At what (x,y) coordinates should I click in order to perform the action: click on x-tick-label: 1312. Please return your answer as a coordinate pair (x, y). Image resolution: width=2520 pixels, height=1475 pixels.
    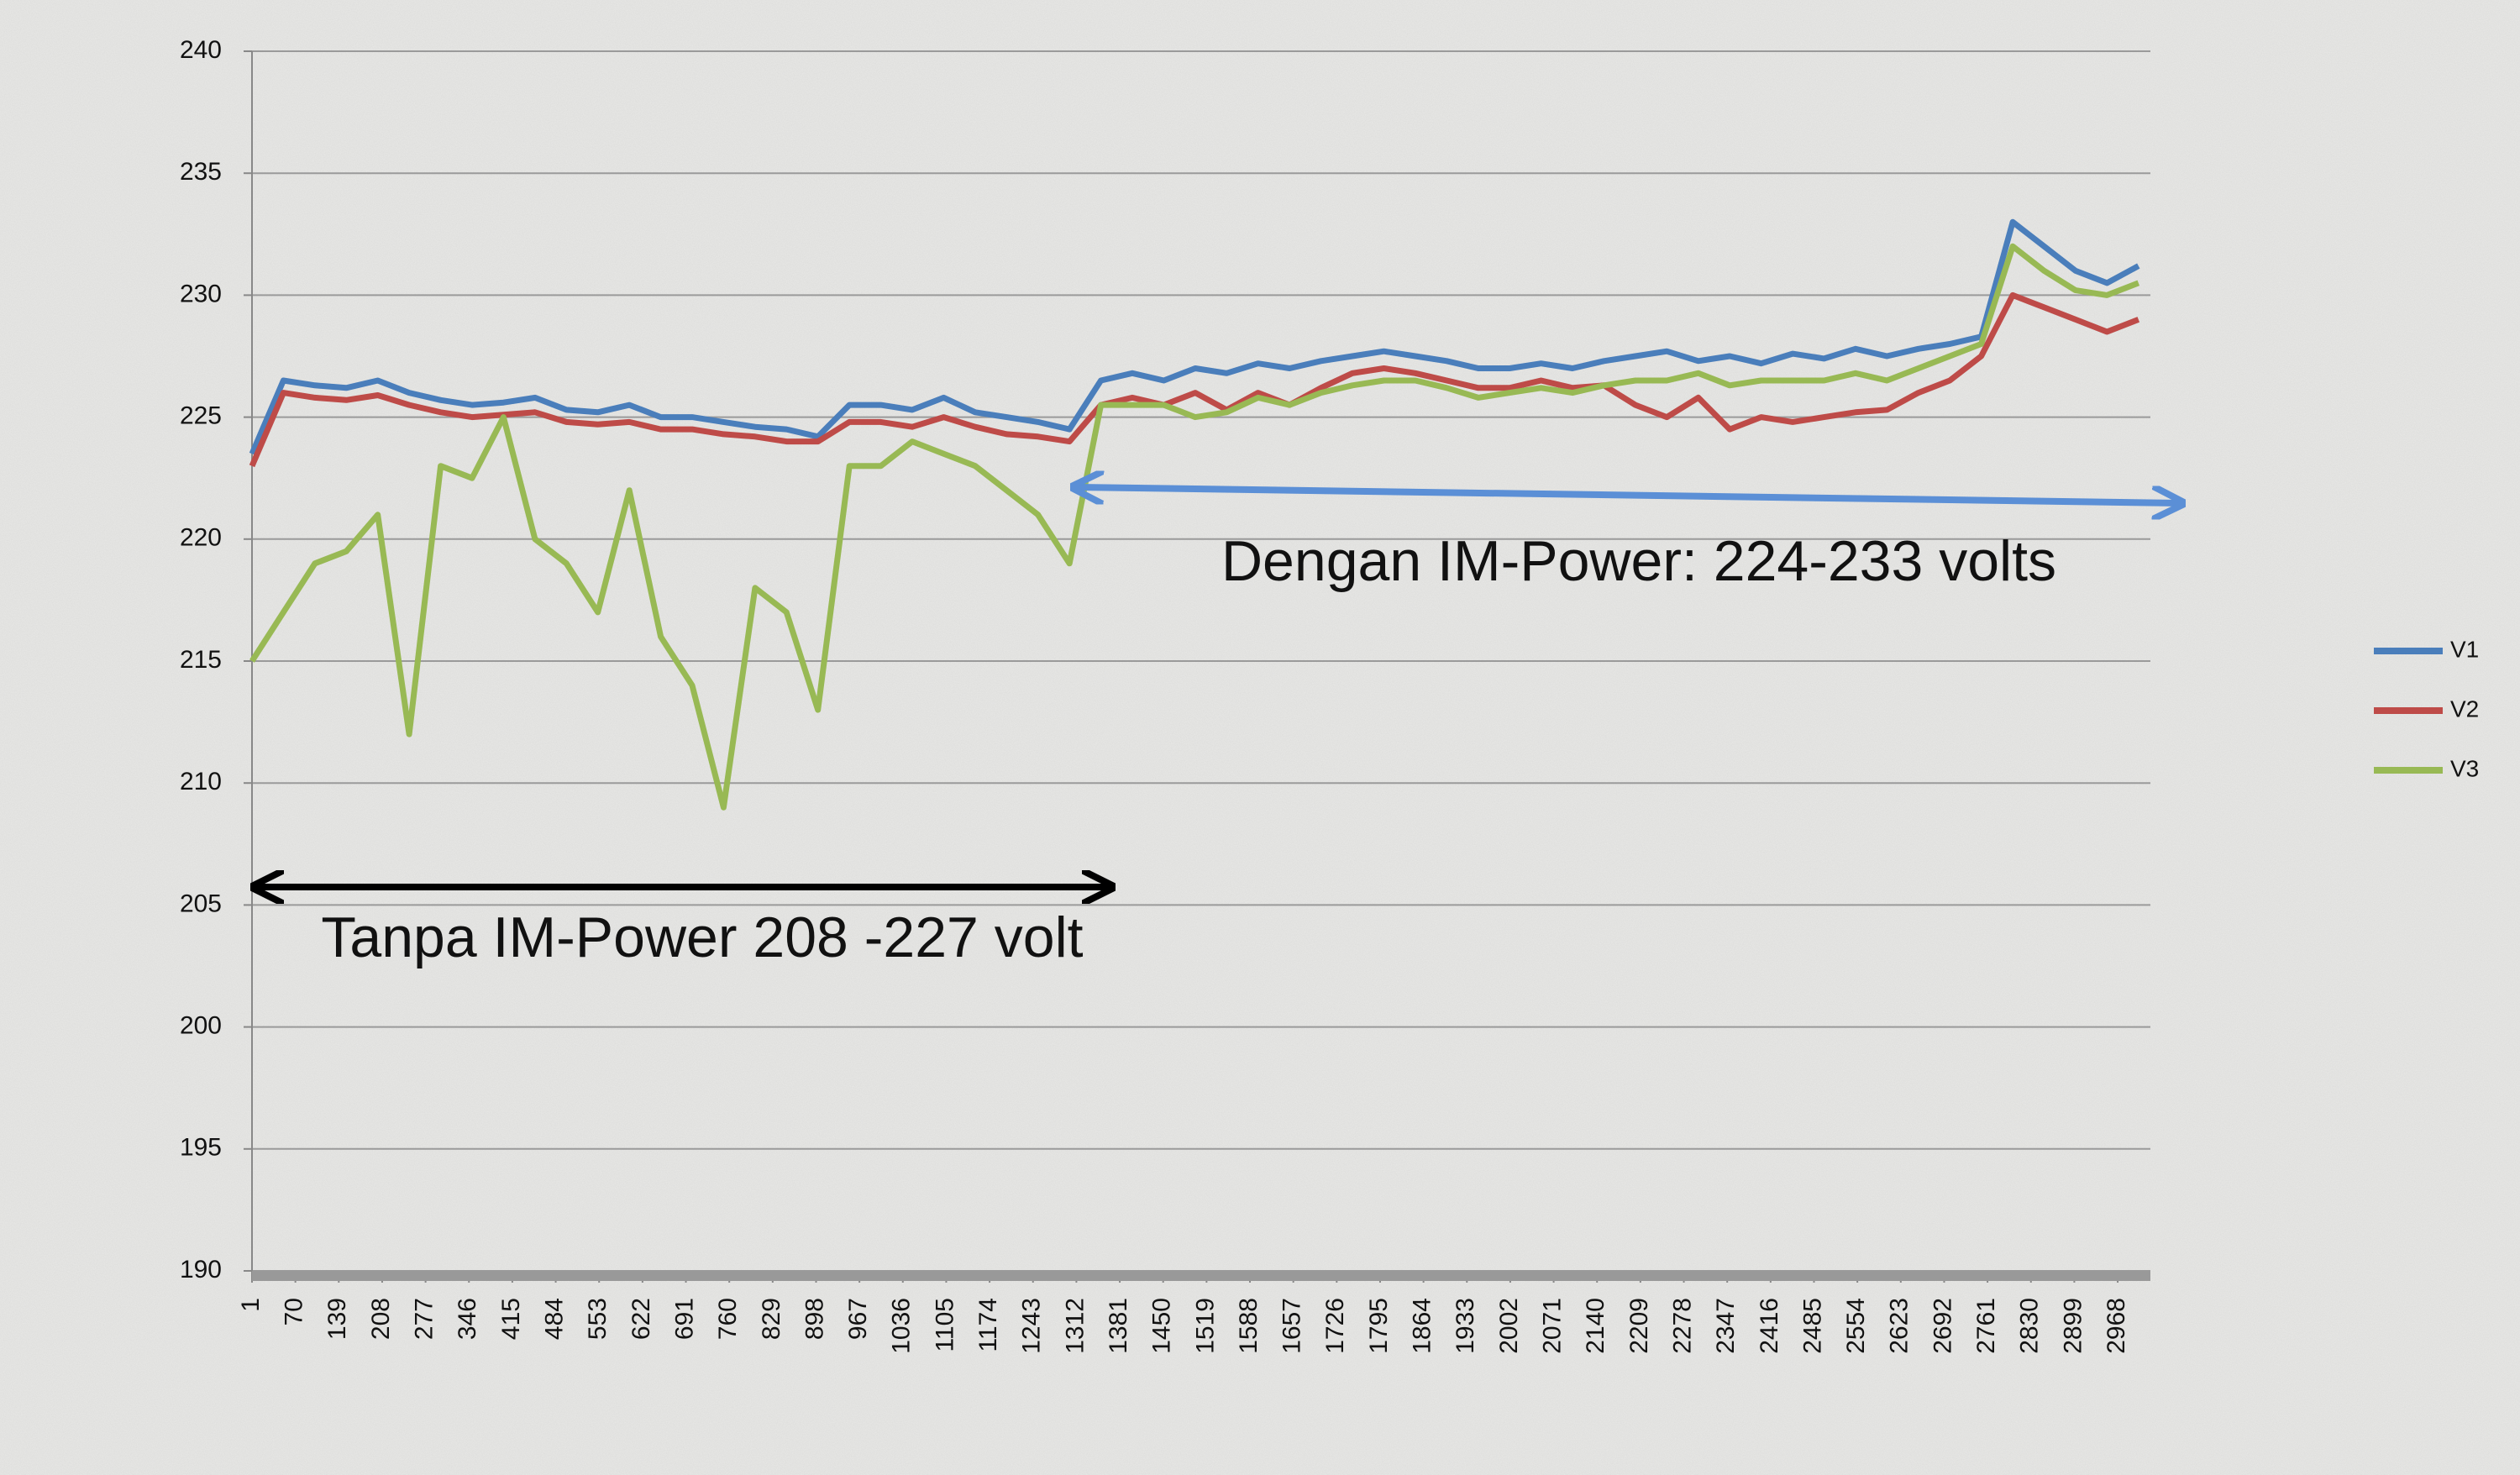
    Looking at the image, I should click on (1075, 1326).